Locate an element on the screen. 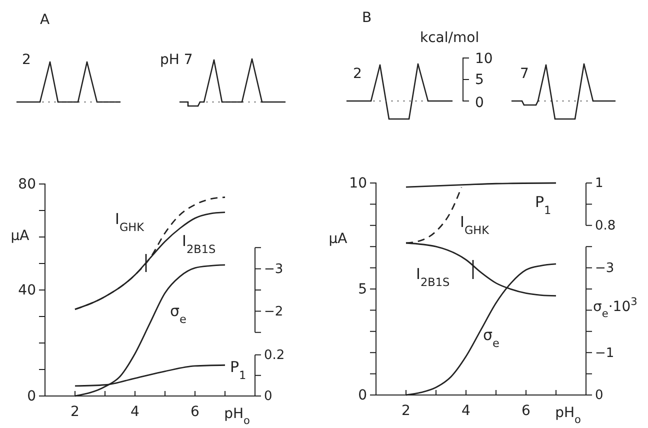 The width and height of the screenshot is (648, 428). text: pH 7 is located at coordinates (176, 60).